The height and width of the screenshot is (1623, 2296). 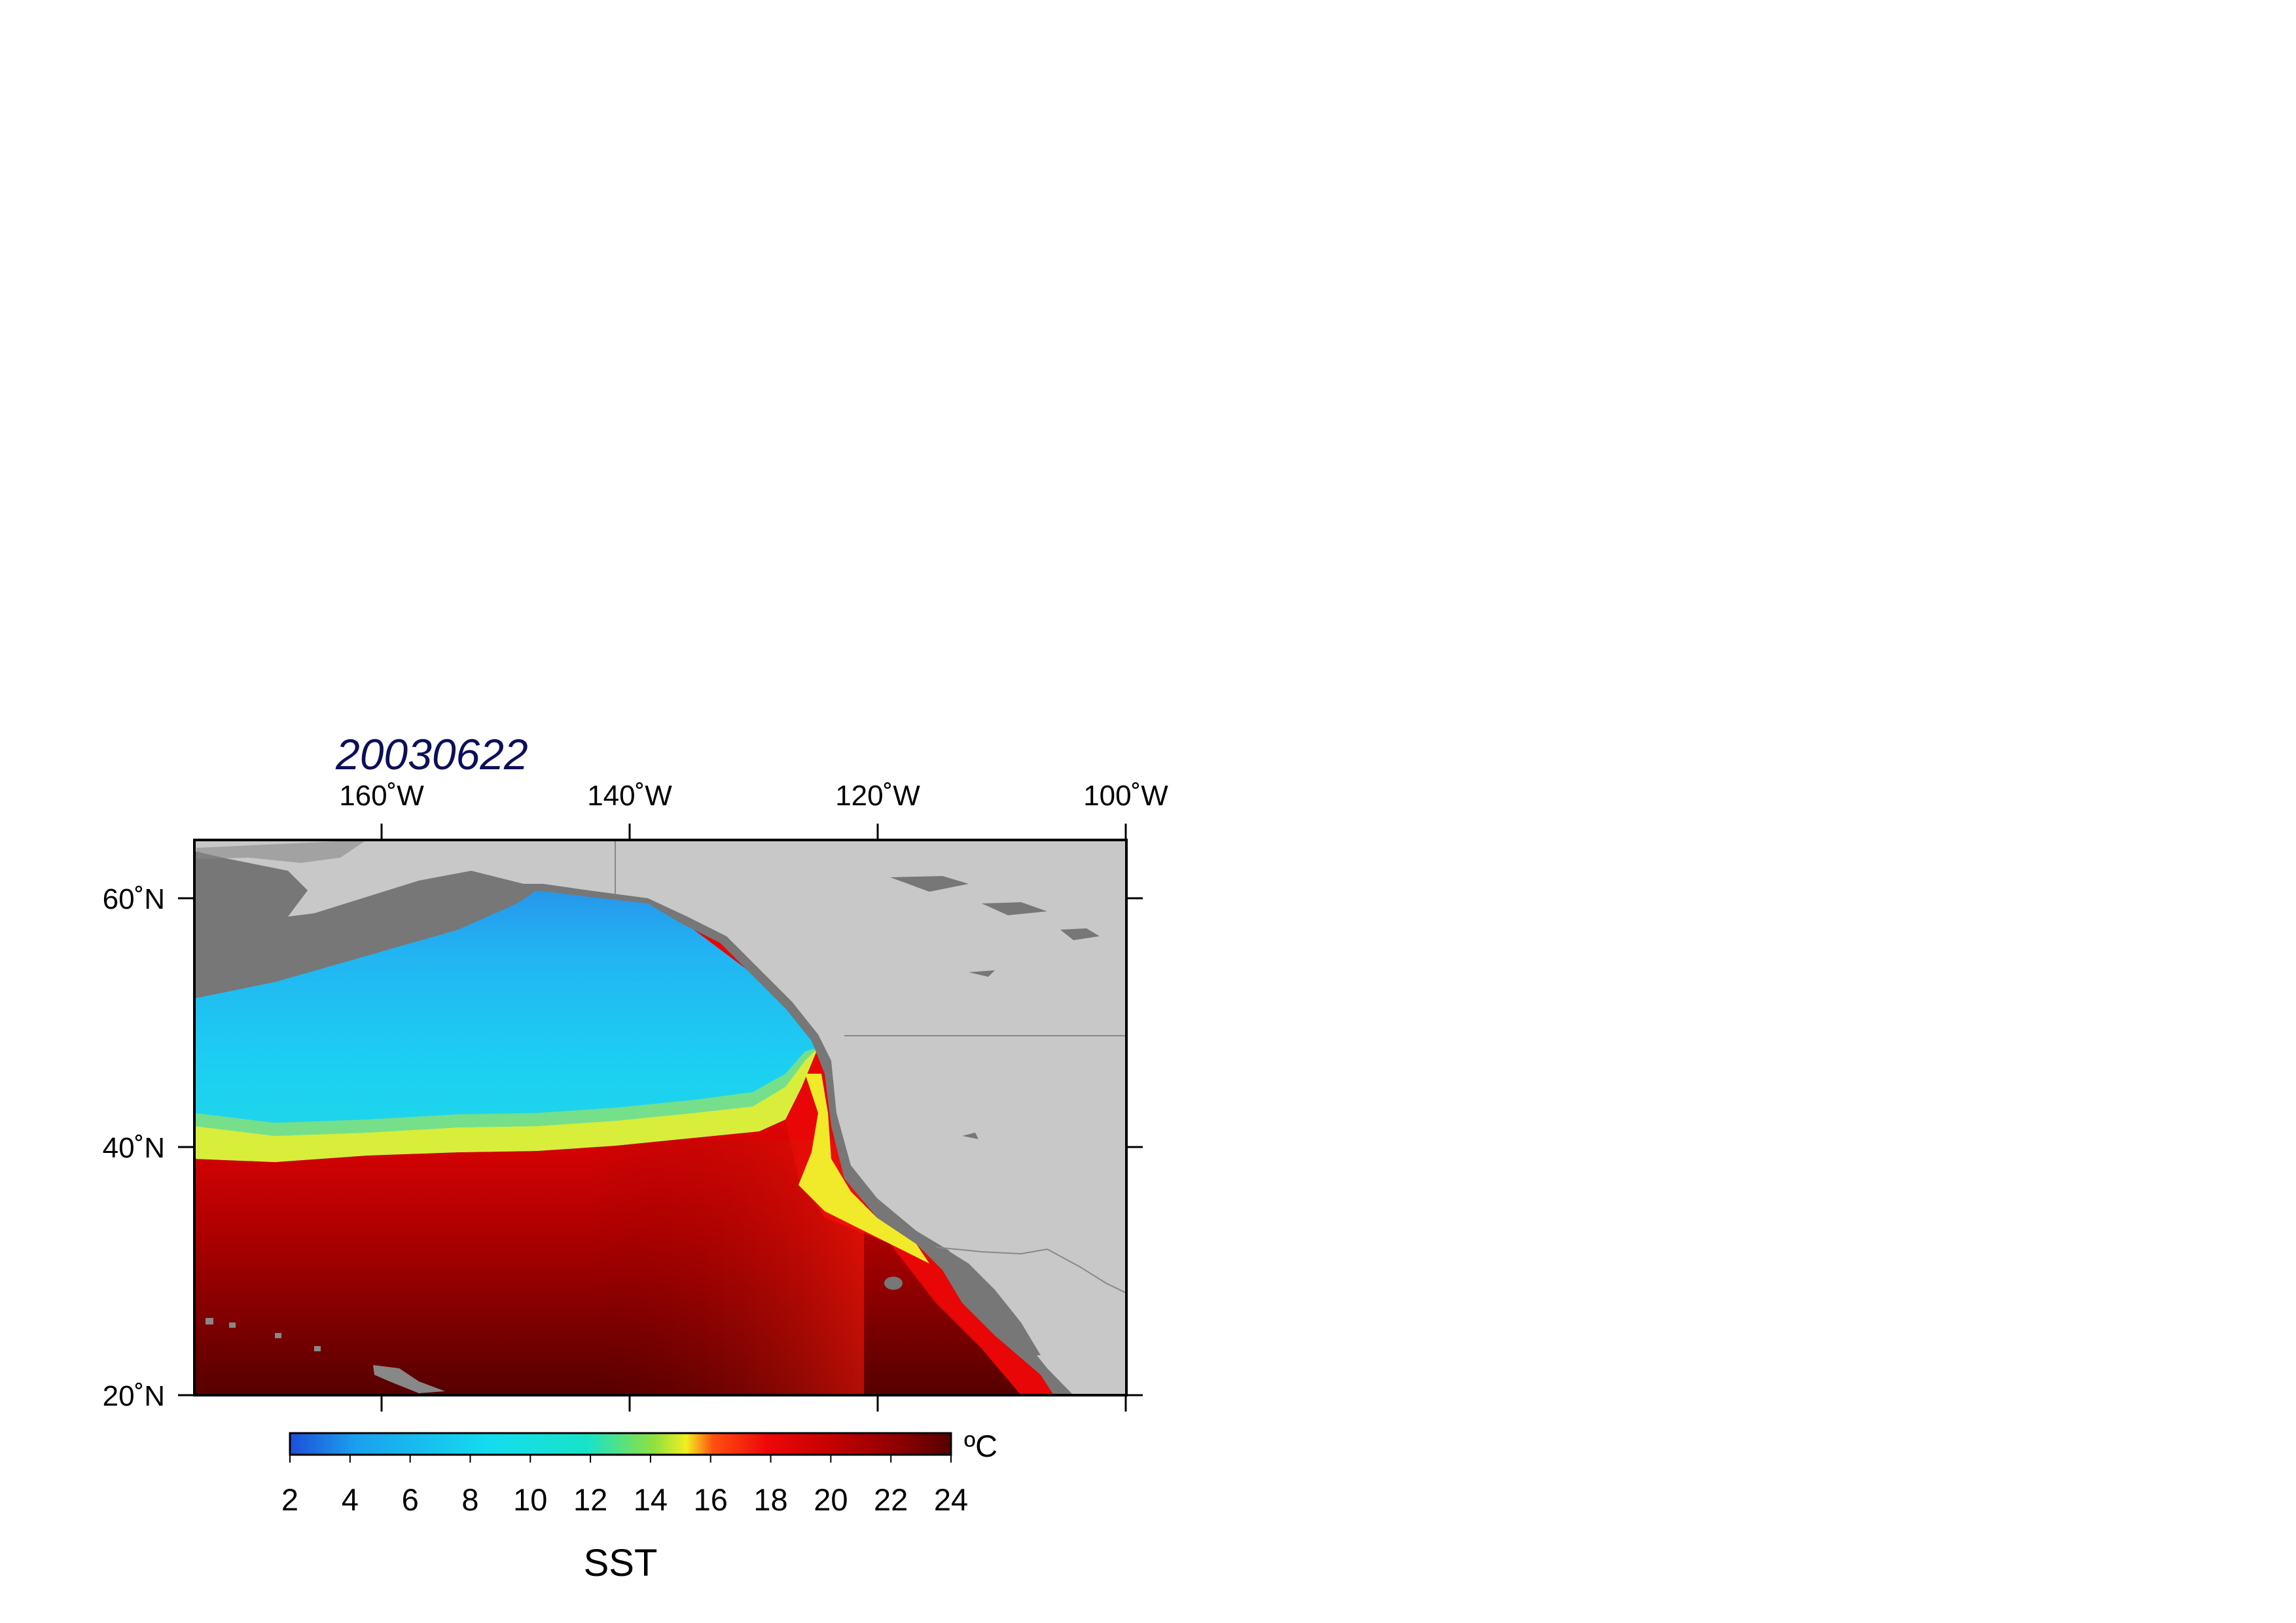 I want to click on sst-field, so click(x=660, y=1117).